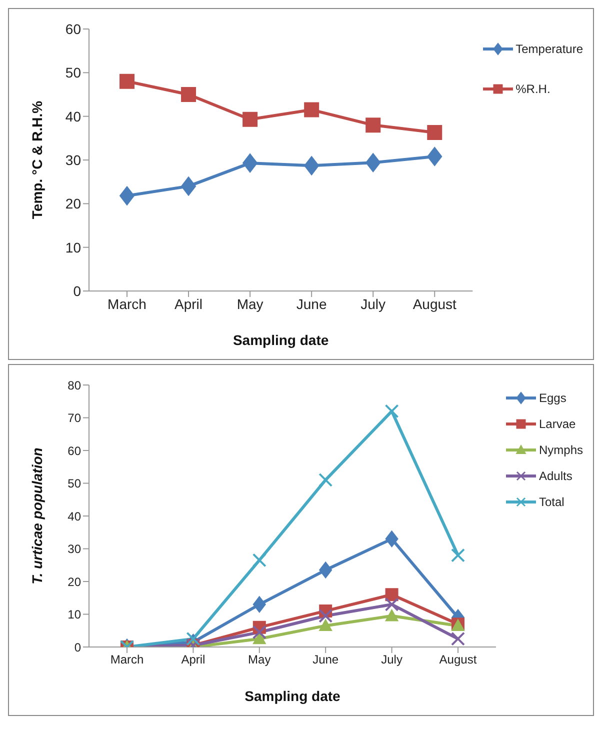  What do you see at coordinates (533, 89) in the screenshot?
I see `legend-label: %R.H.` at bounding box center [533, 89].